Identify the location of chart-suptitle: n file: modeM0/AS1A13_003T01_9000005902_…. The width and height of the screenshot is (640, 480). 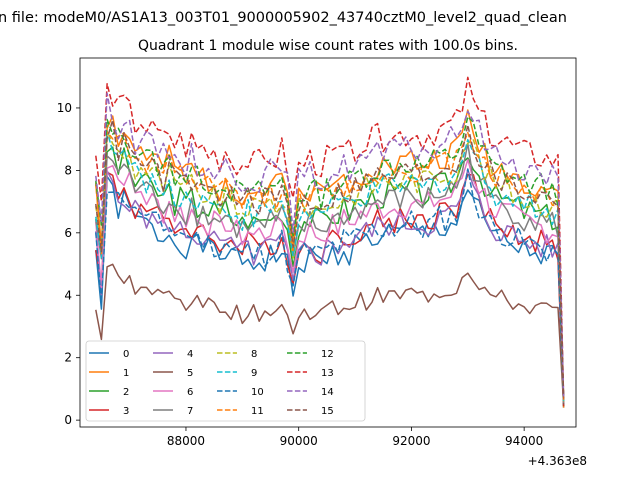
(283, 18).